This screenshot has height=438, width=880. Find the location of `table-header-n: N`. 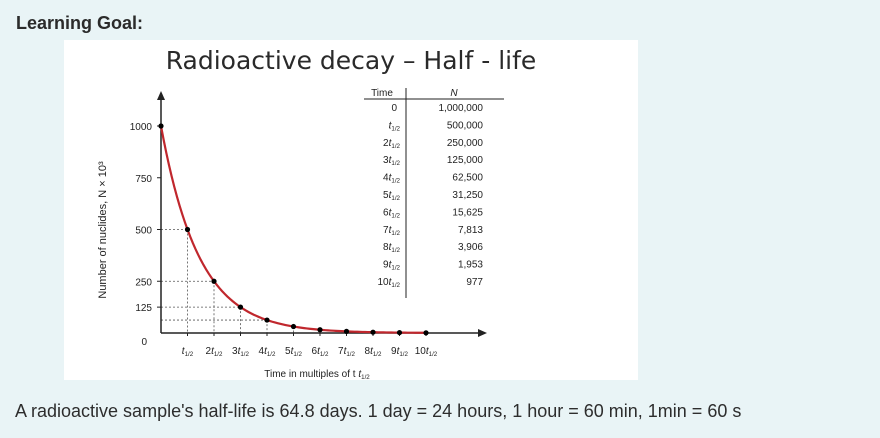

table-header-n: N is located at coordinates (454, 93).